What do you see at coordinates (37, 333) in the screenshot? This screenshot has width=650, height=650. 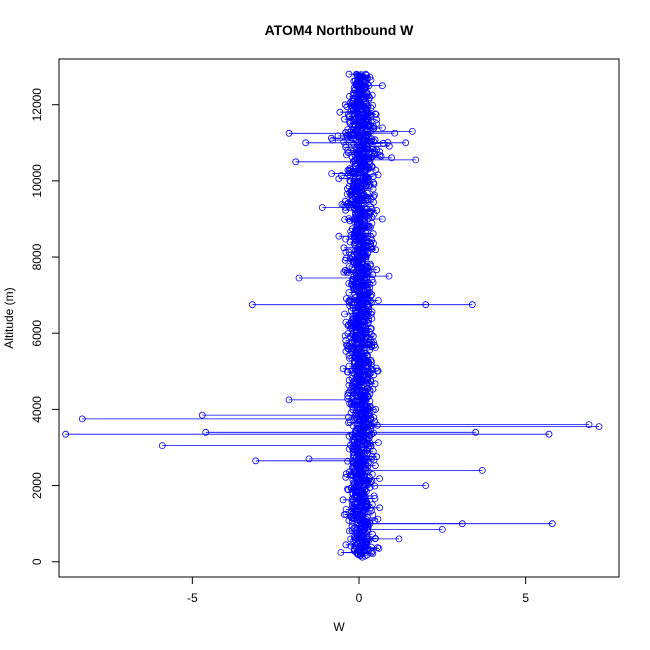 I see `y-tick-label: 6000` at bounding box center [37, 333].